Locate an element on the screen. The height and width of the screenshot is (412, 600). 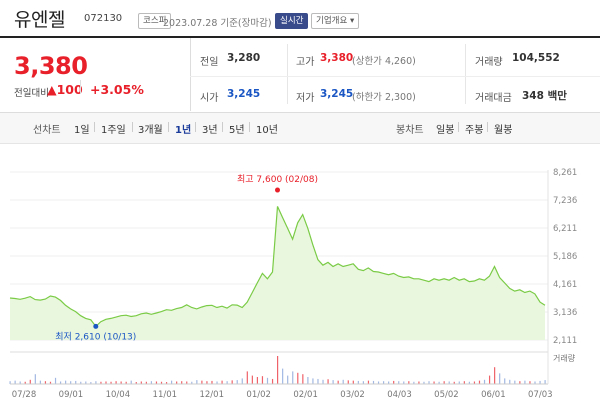
market-badge: 코스피 is located at coordinates (155, 21).